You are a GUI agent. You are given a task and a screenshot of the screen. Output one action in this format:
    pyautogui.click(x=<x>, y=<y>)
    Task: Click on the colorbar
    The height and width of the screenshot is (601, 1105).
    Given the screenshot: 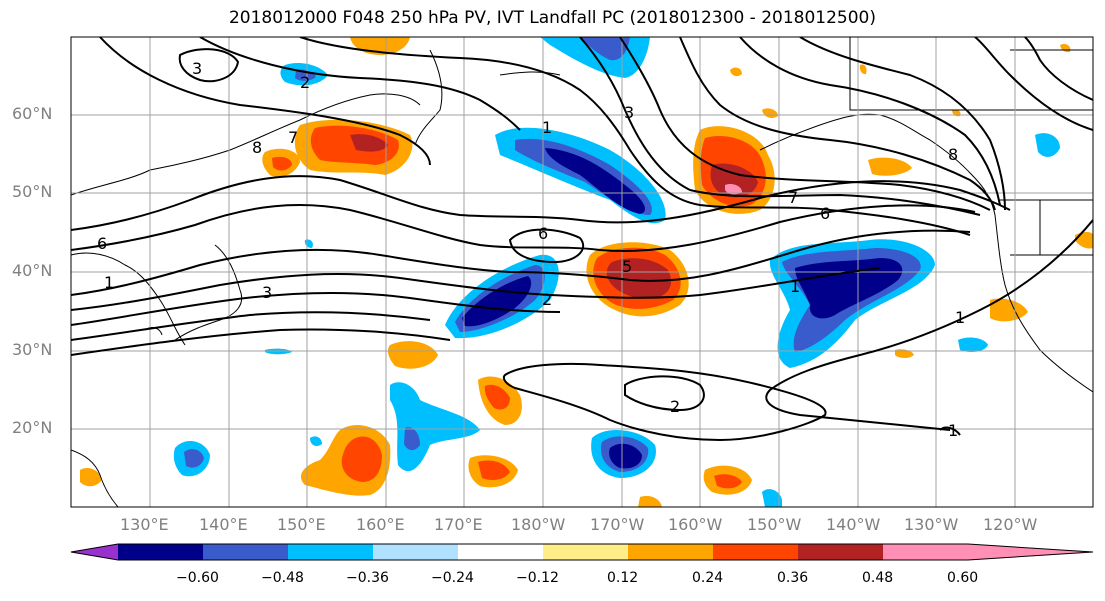 What is the action you would take?
    pyautogui.click(x=582, y=552)
    